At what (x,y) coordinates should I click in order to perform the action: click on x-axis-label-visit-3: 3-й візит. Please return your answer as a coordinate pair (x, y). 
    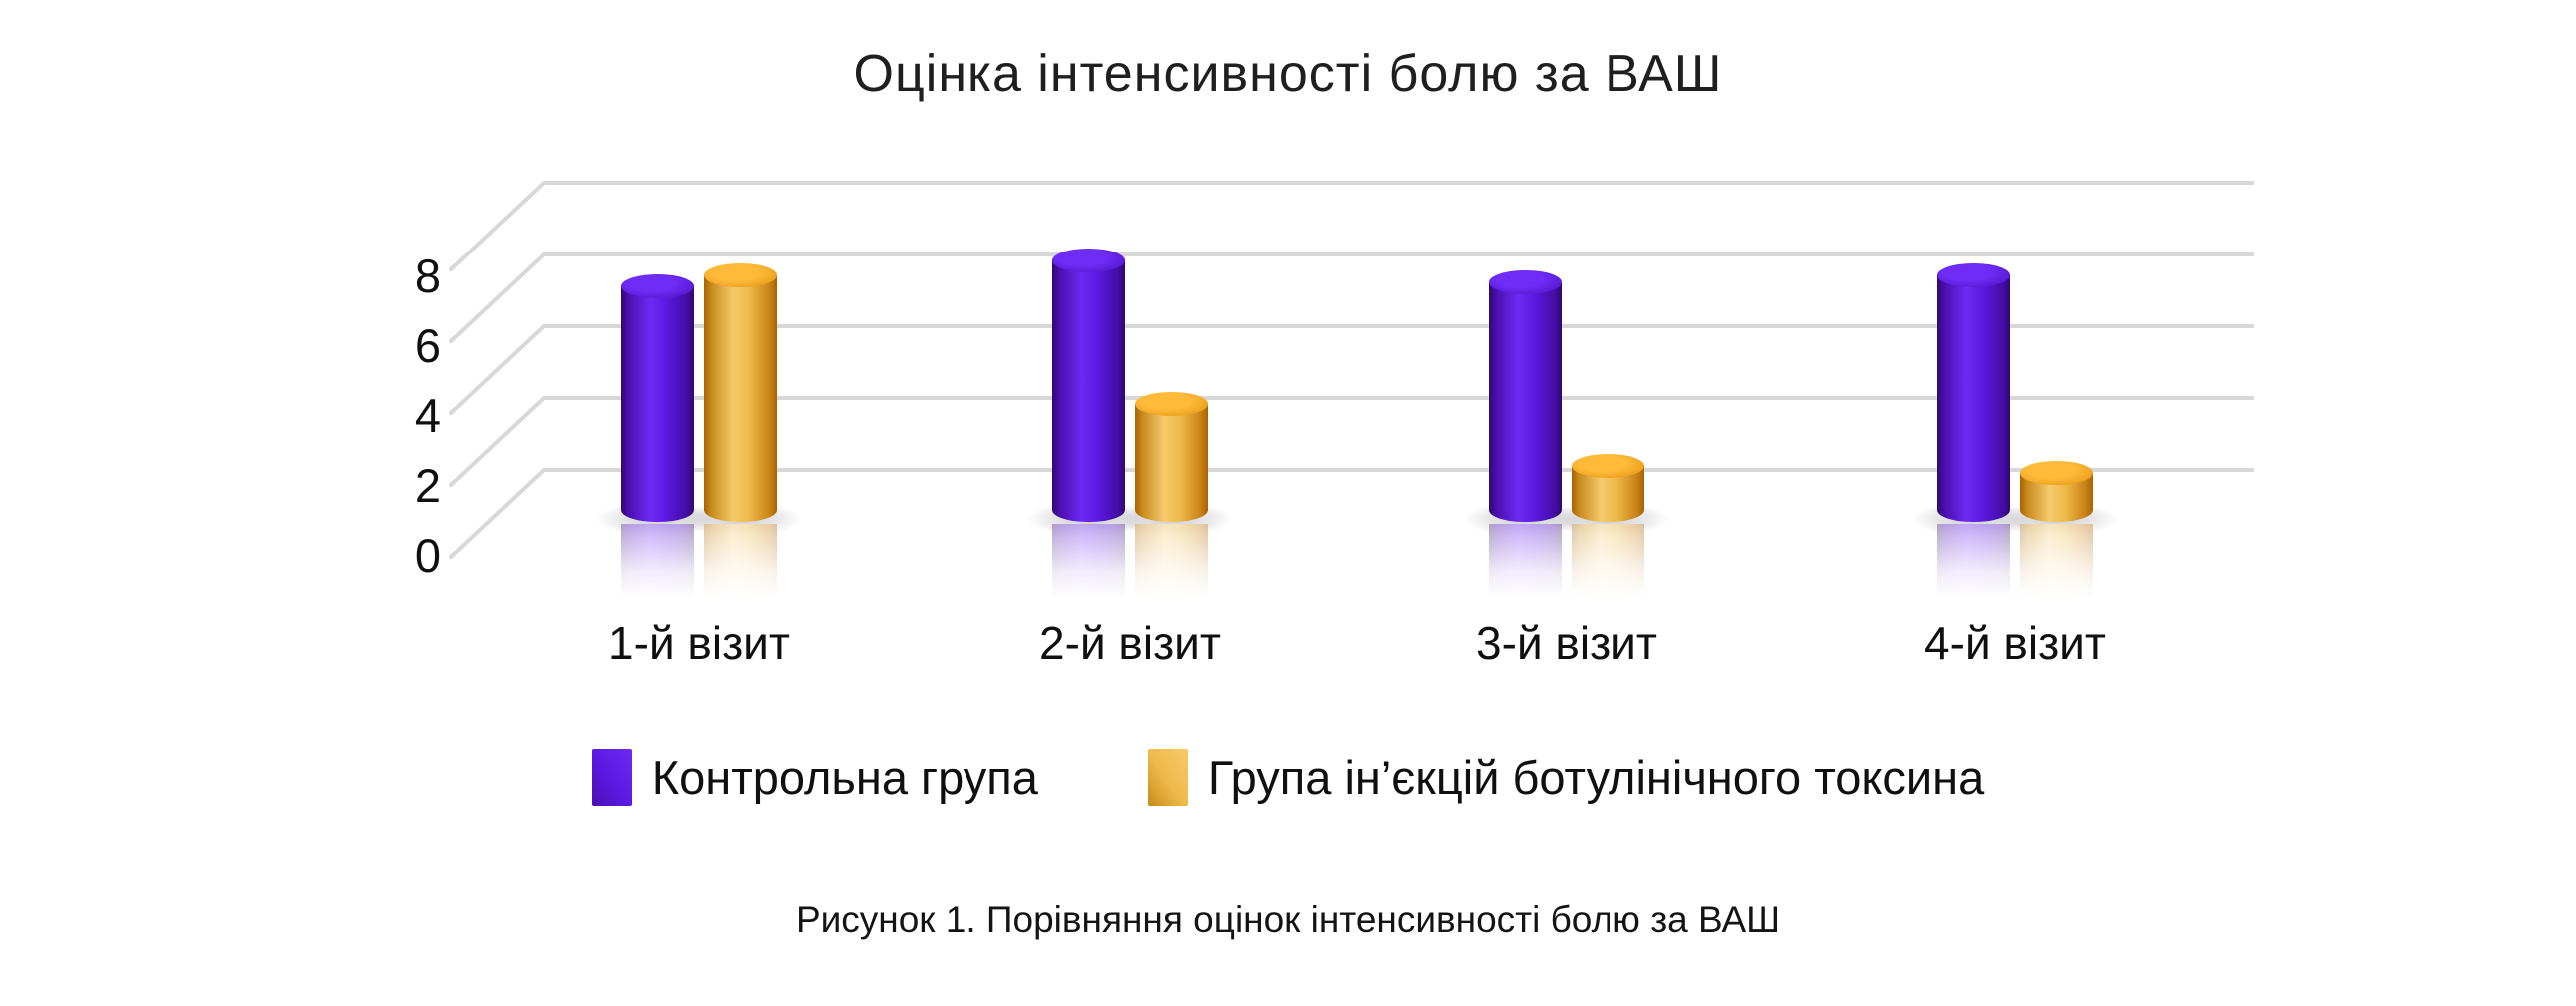
    Looking at the image, I should click on (1566, 643).